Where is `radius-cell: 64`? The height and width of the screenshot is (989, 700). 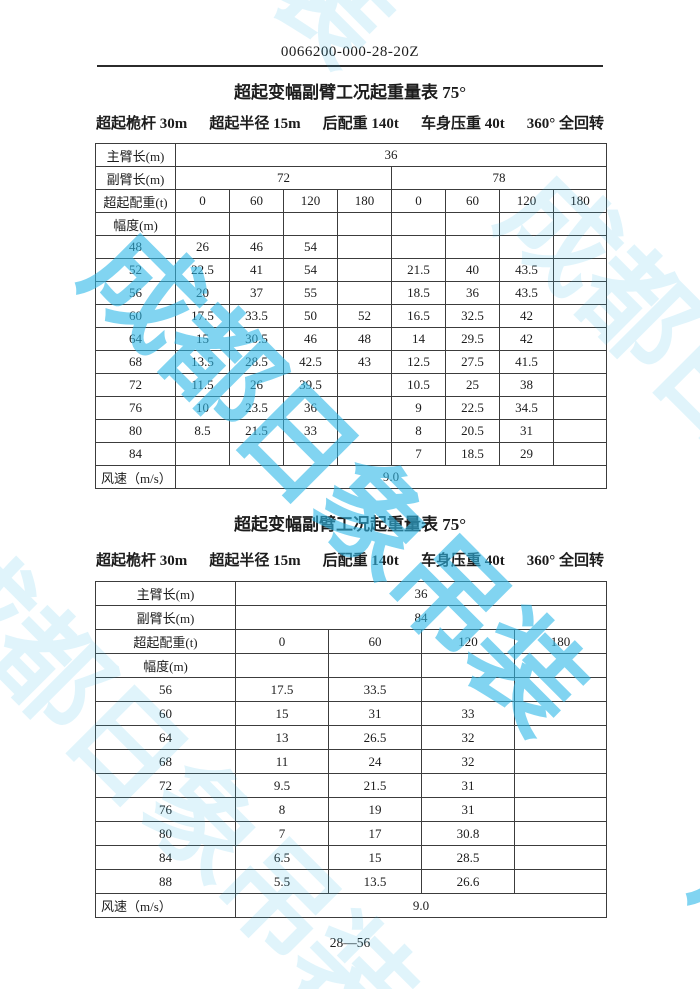
radius-cell: 64 is located at coordinates (135, 339).